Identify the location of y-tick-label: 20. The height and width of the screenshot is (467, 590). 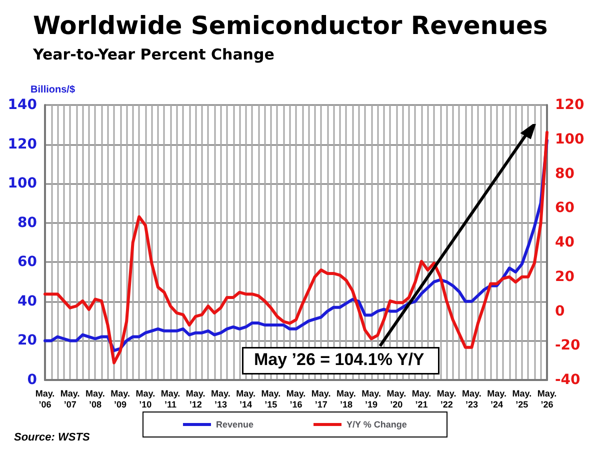
(28, 340).